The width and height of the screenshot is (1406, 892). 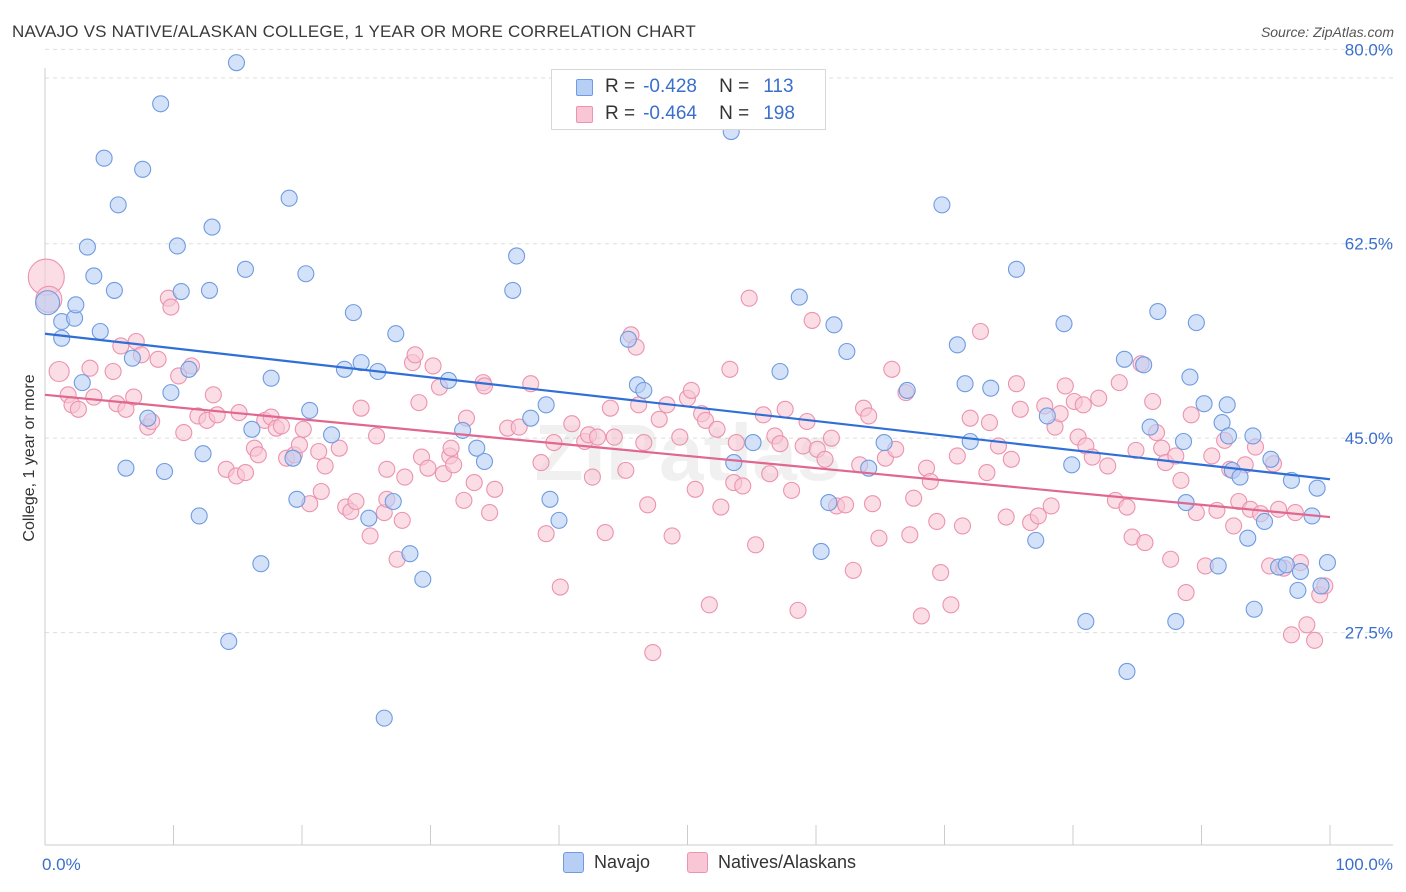 I want to click on source-label: Source: ZipAtlas.com, so click(x=1327, y=32).